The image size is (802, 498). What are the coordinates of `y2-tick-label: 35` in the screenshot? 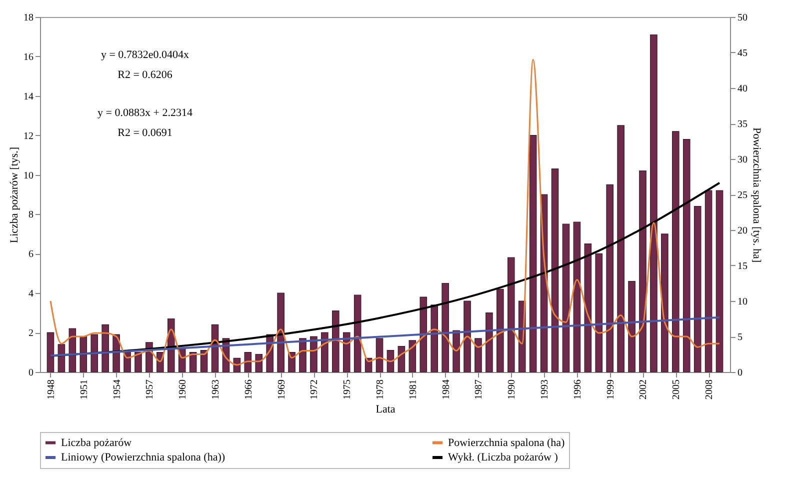 It's located at (743, 124).